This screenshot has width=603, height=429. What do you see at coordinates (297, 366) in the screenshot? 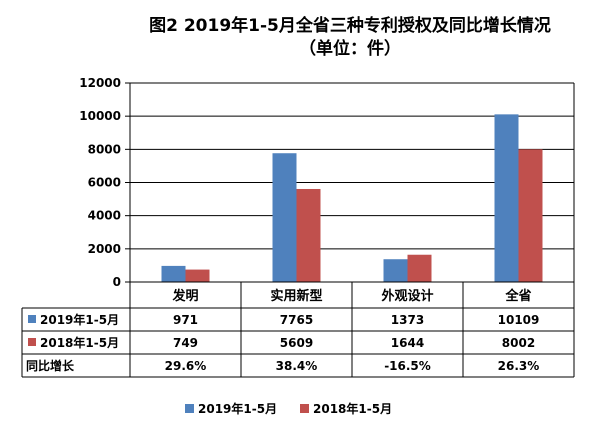
I see `growth-cell: 38.4%` at bounding box center [297, 366].